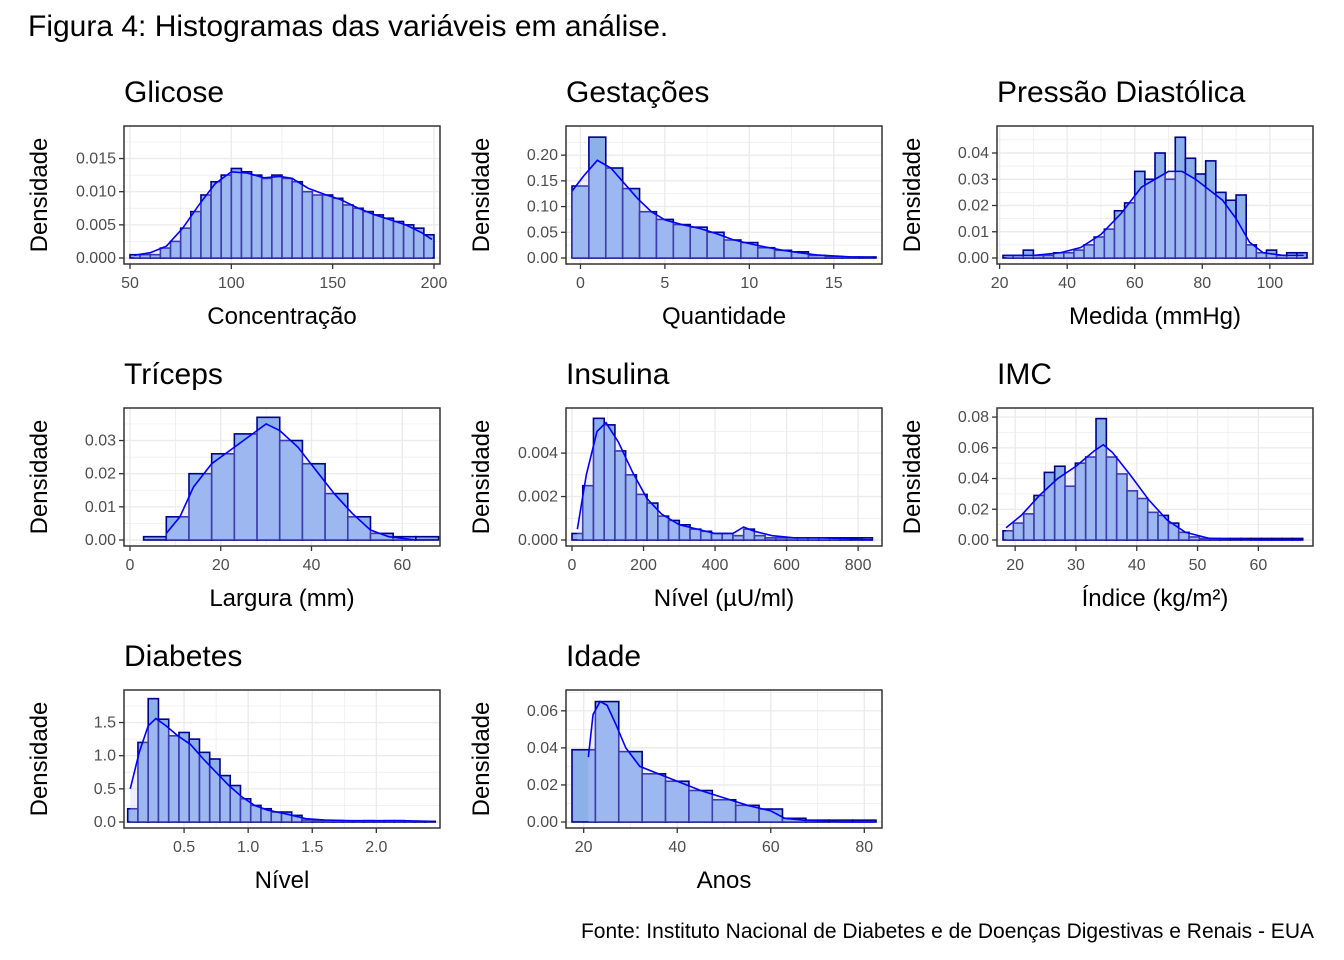  What do you see at coordinates (248, 847) in the screenshot?
I see `x-tick-label: 1.0` at bounding box center [248, 847].